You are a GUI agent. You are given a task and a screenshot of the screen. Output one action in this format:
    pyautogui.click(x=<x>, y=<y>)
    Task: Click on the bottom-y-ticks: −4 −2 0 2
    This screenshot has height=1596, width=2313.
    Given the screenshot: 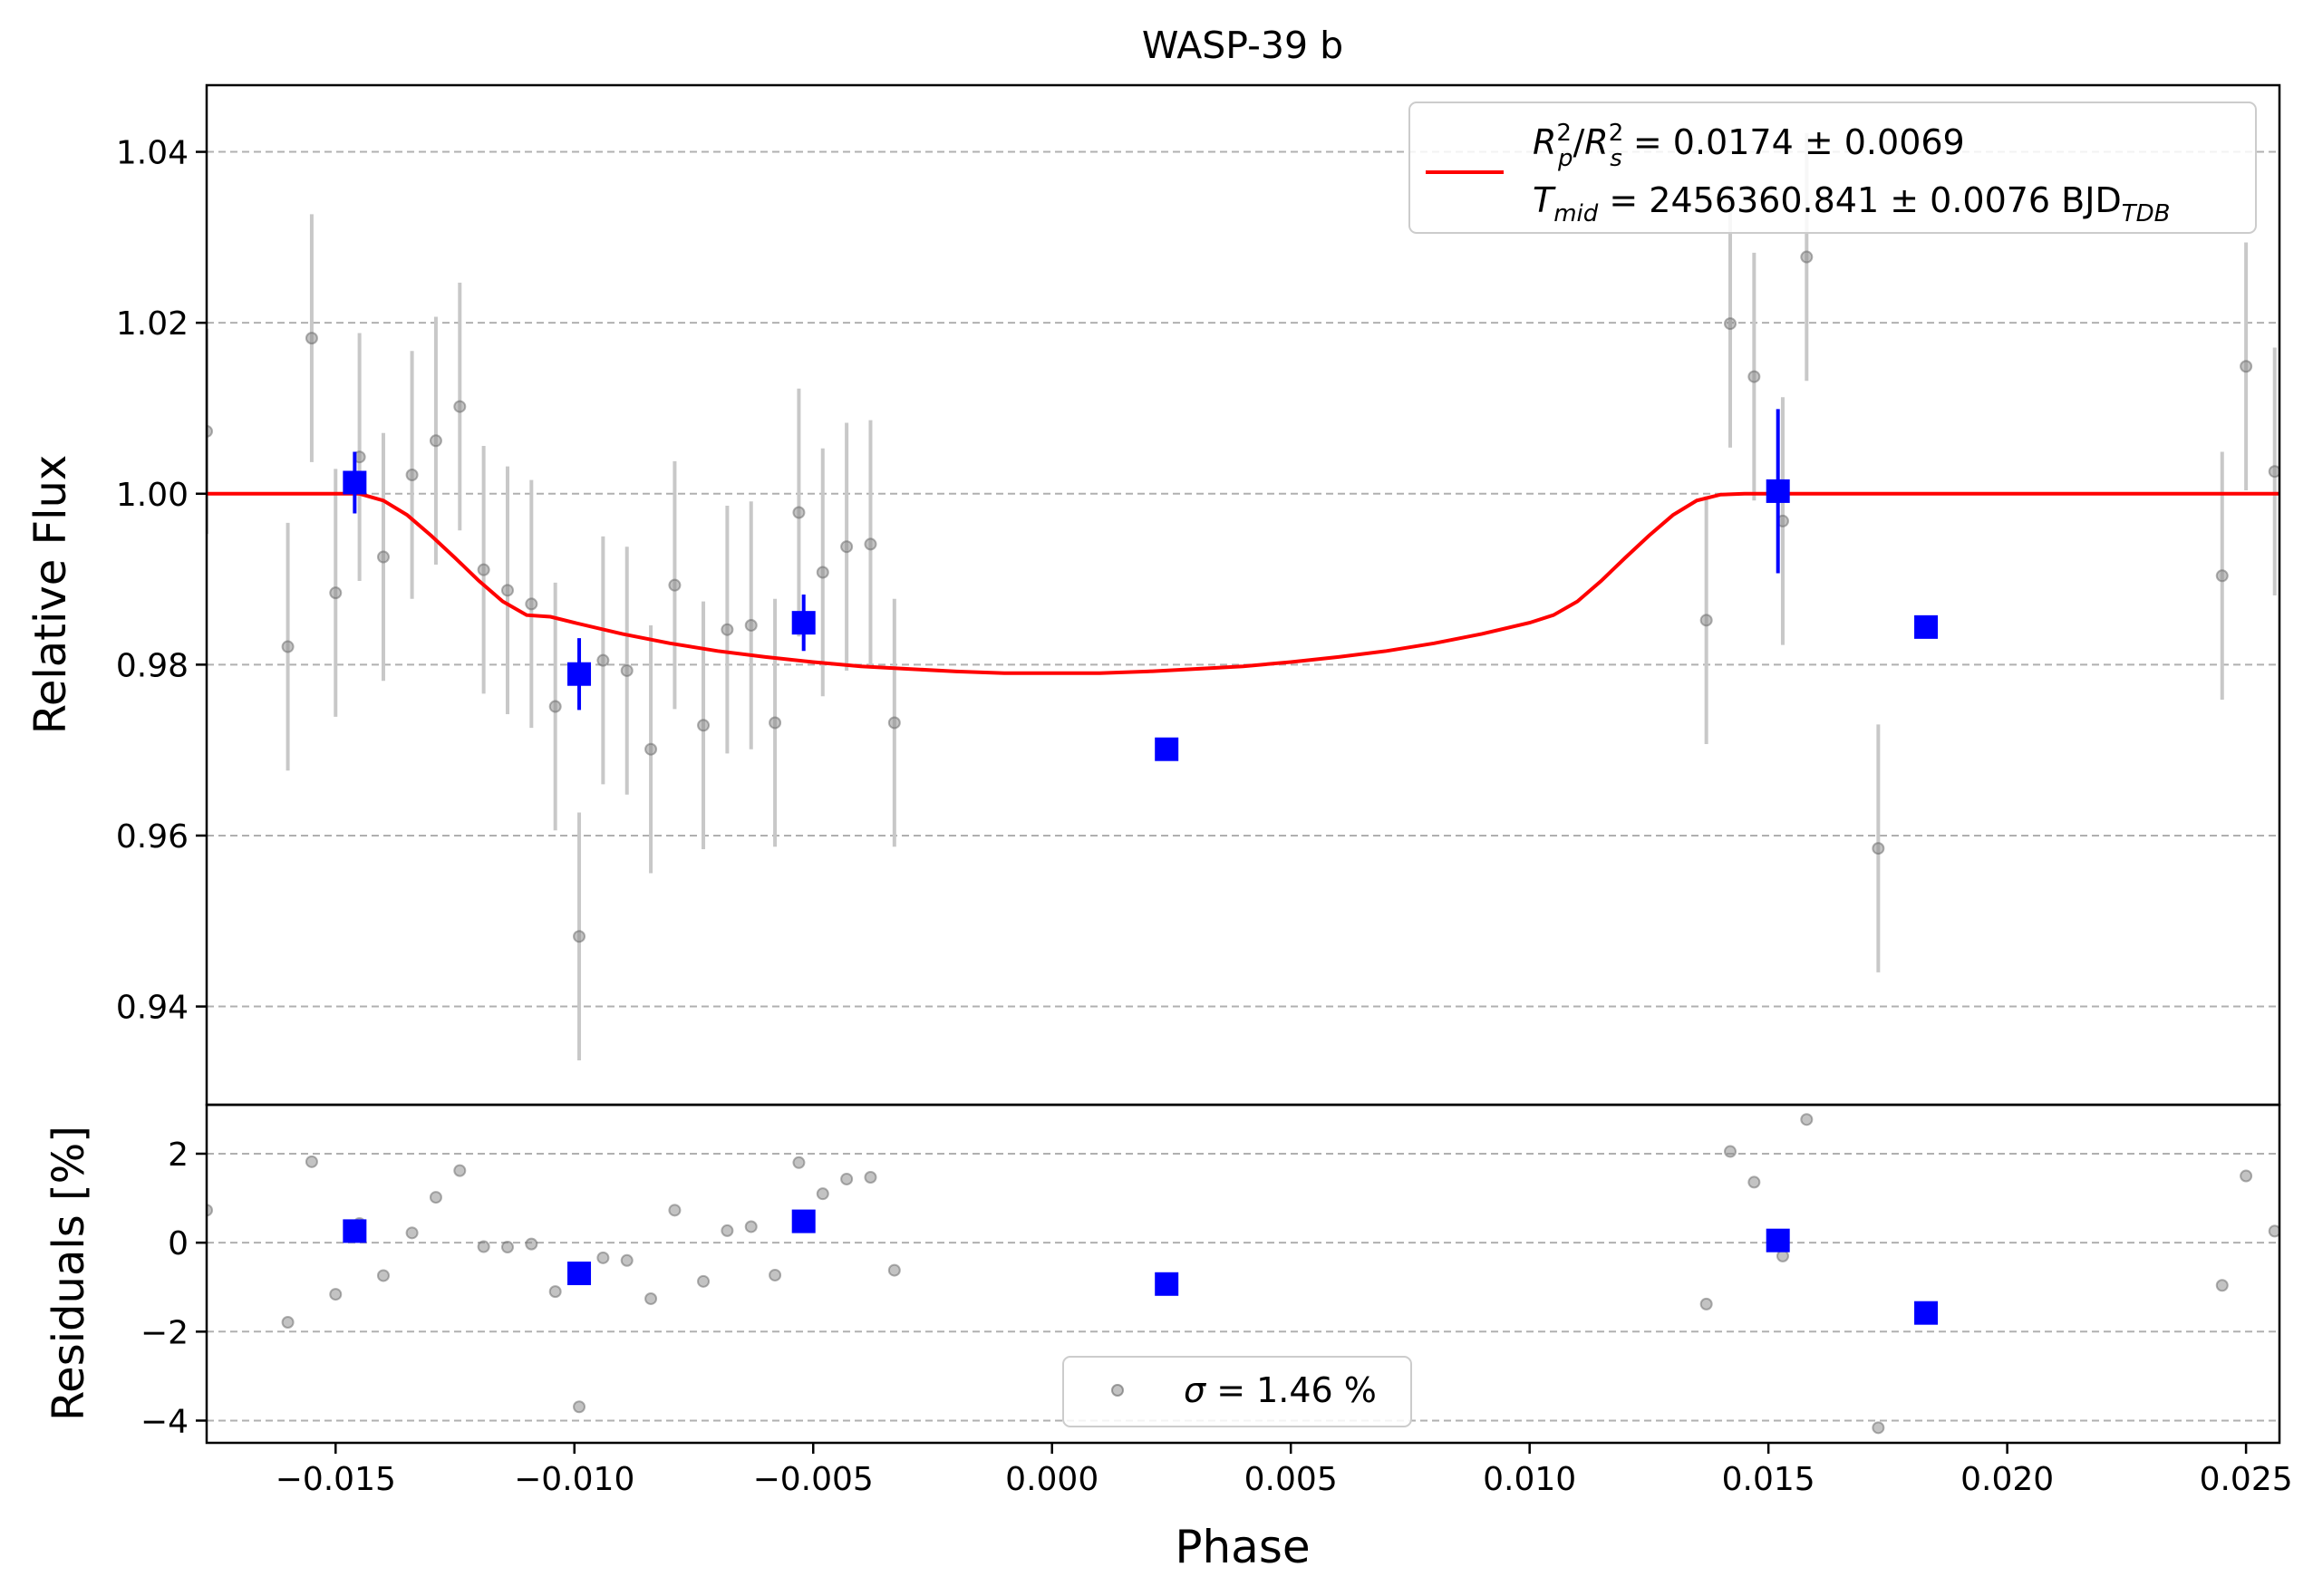 What is the action you would take?
    pyautogui.click(x=174, y=1288)
    